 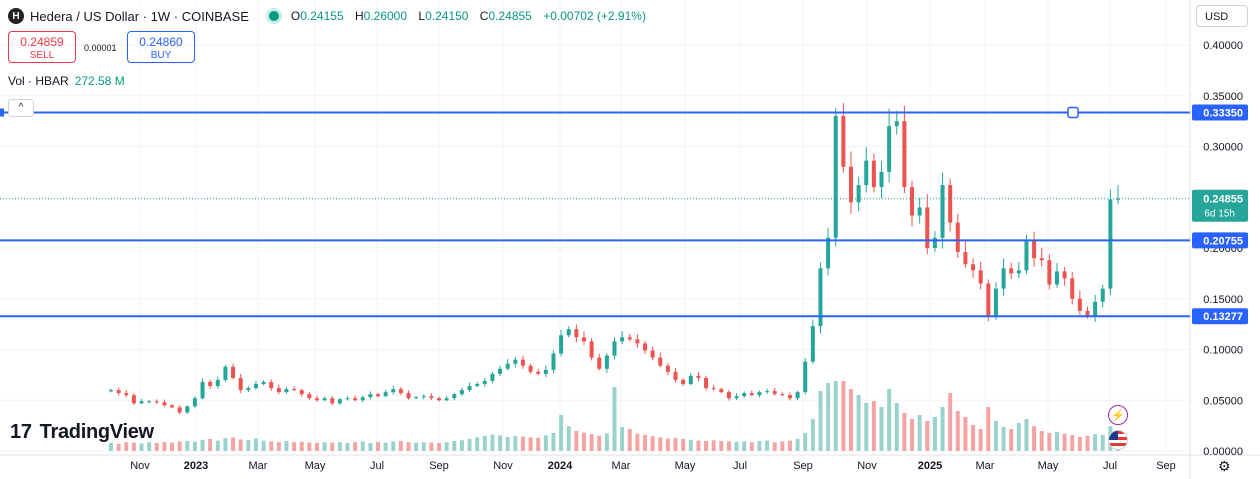 I want to click on collapse-legend-button: ^, so click(x=21, y=108).